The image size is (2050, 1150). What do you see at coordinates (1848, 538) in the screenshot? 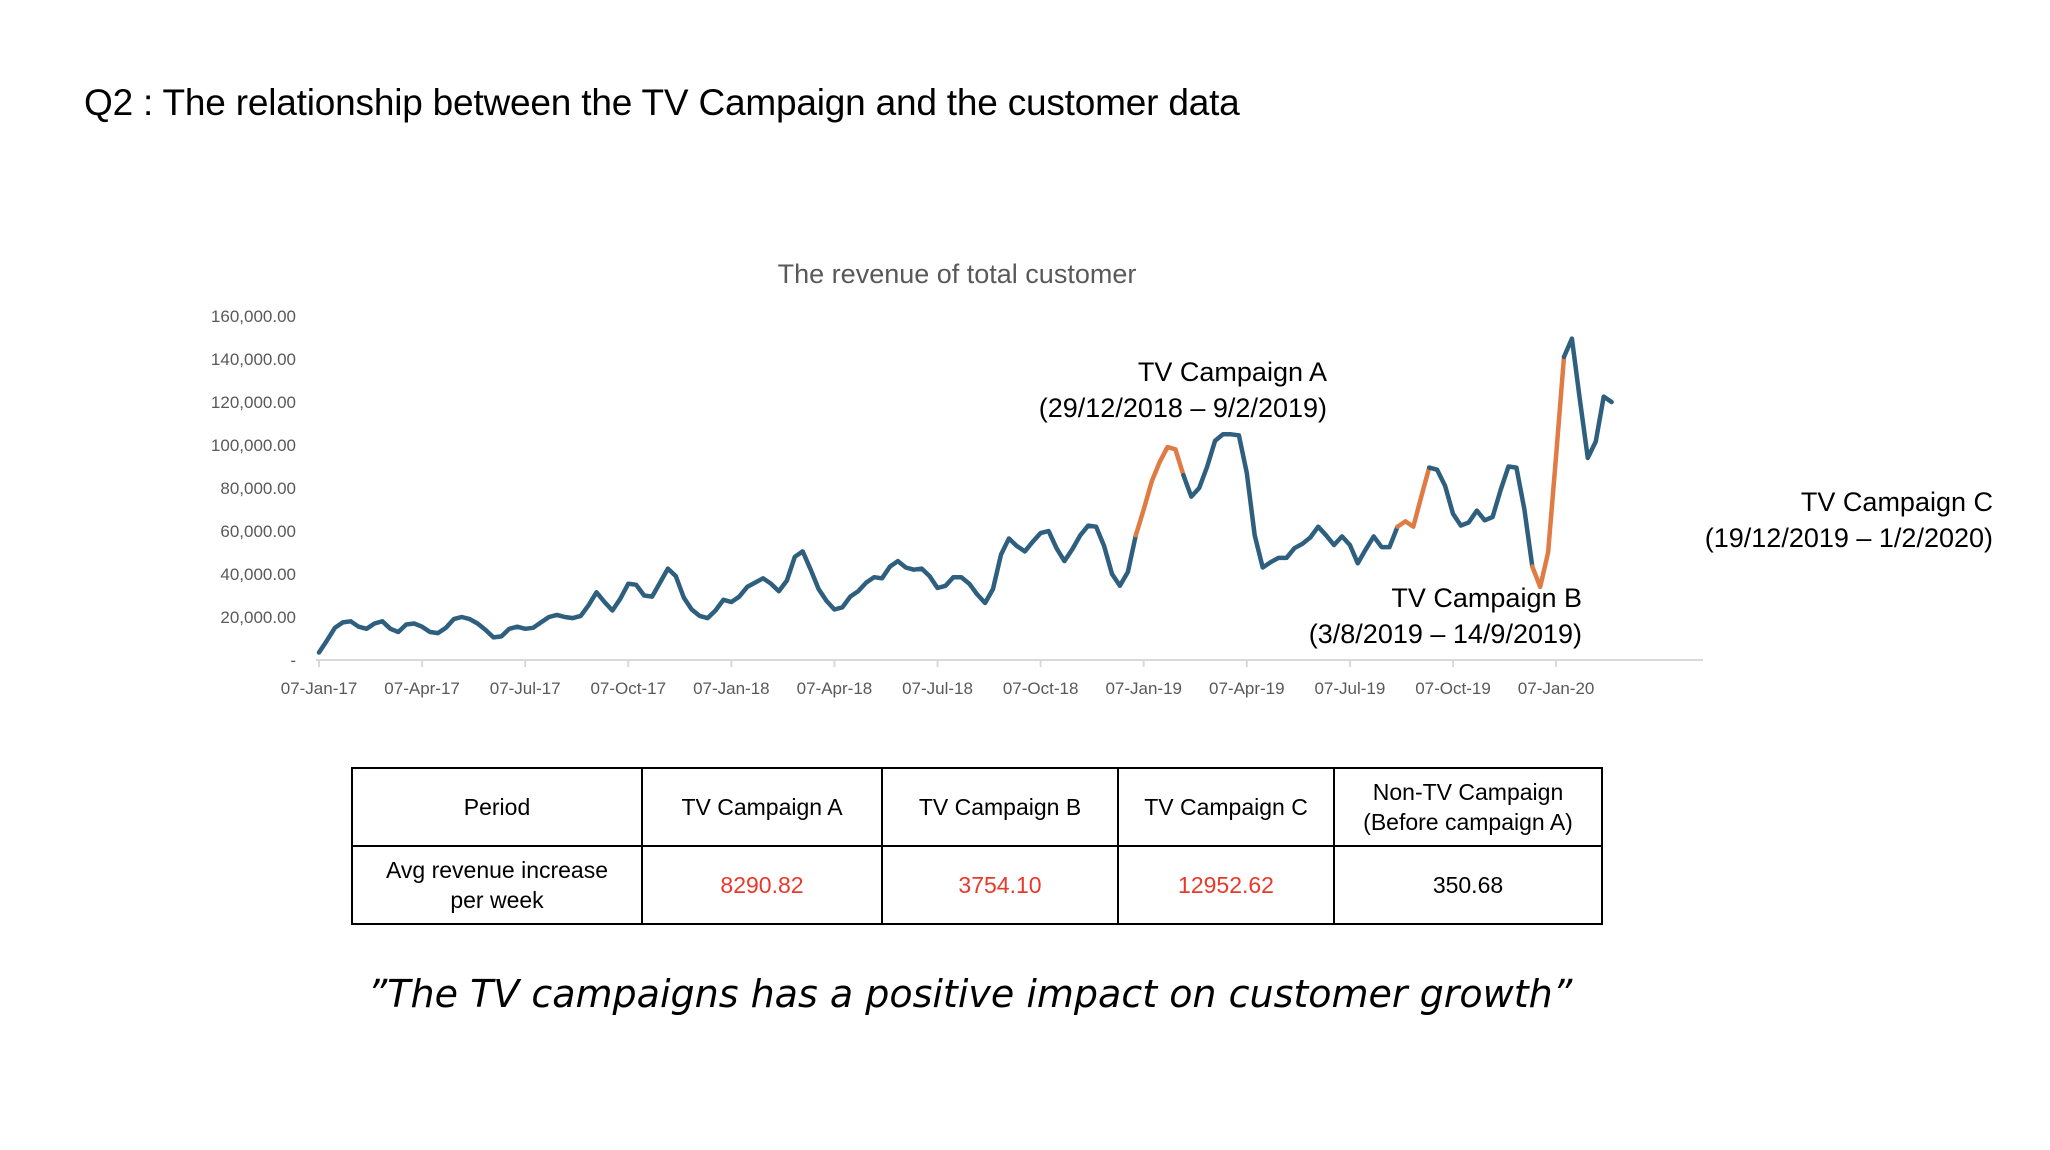
I see `annotation-campaign-c-dates: (19/12/2019 – 1/2/2020)` at bounding box center [1848, 538].